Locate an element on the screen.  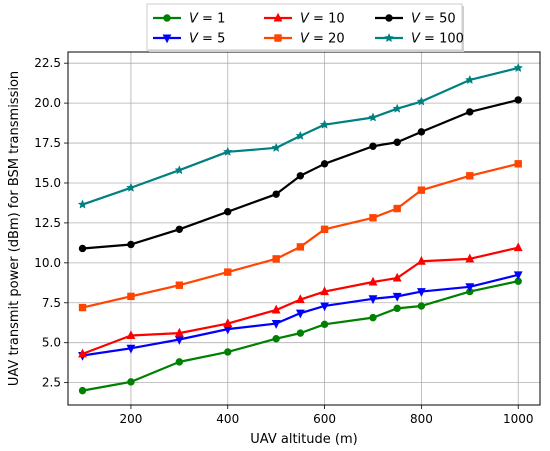
legend: V = 1 V = 5 V = 10 V = 20 V = 50 V = 100 is located at coordinates (305, 27).